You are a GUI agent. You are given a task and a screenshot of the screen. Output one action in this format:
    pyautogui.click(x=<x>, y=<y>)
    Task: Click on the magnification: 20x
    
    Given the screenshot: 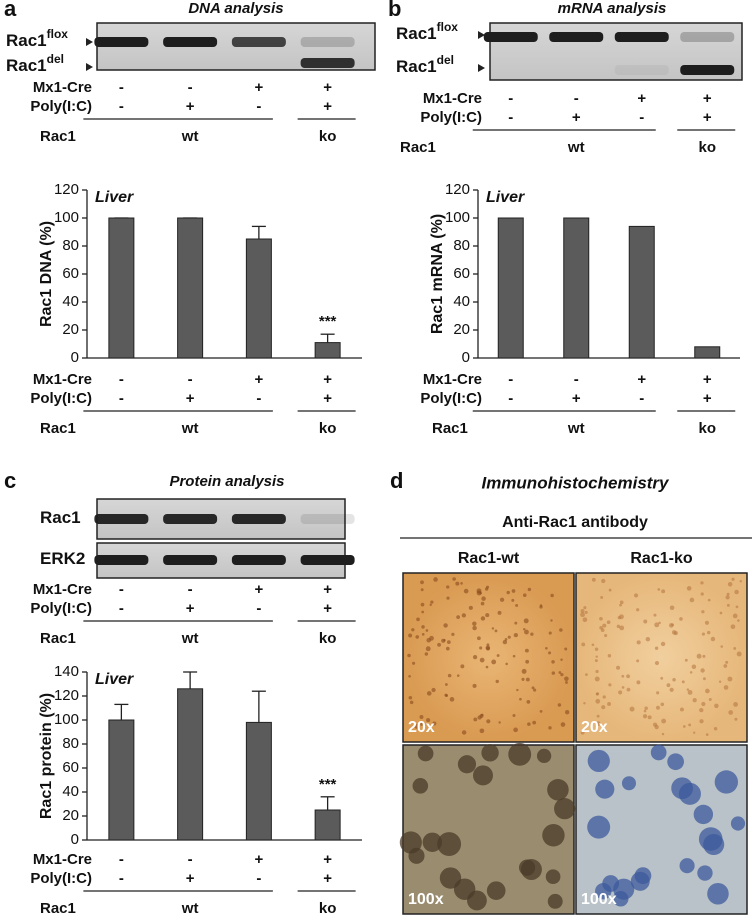 What is the action you would take?
    pyautogui.click(x=421, y=727)
    